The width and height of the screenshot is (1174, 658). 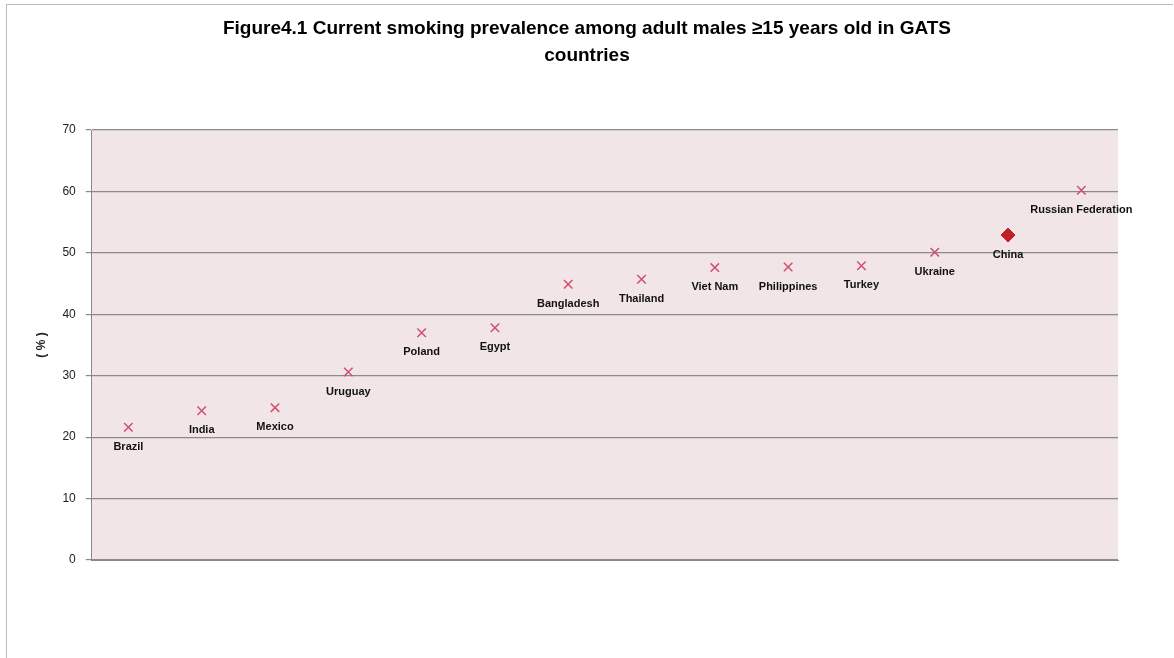 What do you see at coordinates (587, 41) in the screenshot?
I see `chart-title: Figure4.1 Current smoking prevalence among adult males ≥15 years old in GATS countries` at bounding box center [587, 41].